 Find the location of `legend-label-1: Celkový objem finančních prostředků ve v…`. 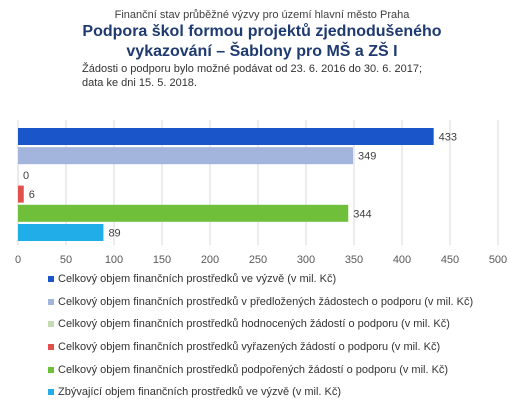

legend-label-1: Celkový objem finančních prostředků ve v… is located at coordinates (197, 279).